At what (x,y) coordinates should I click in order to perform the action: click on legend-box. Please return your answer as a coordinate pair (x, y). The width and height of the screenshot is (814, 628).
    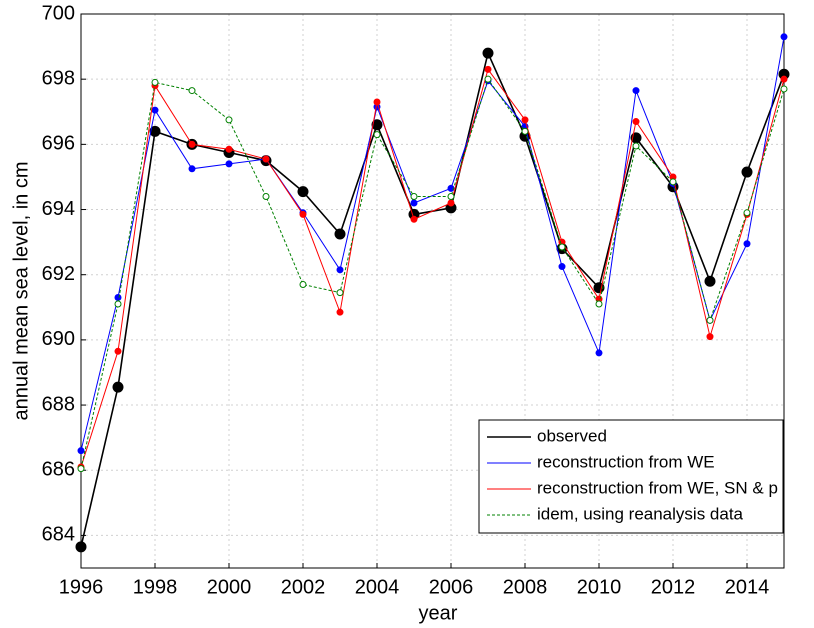
    Looking at the image, I should click on (631, 476).